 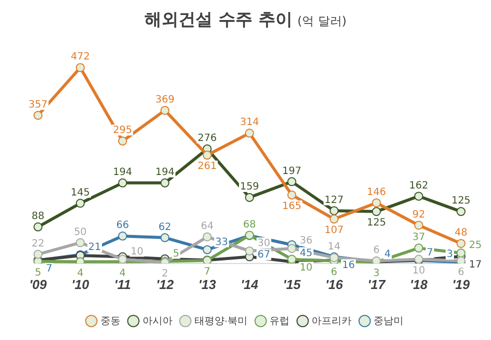 I want to click on data-label: 357, so click(x=38, y=104).